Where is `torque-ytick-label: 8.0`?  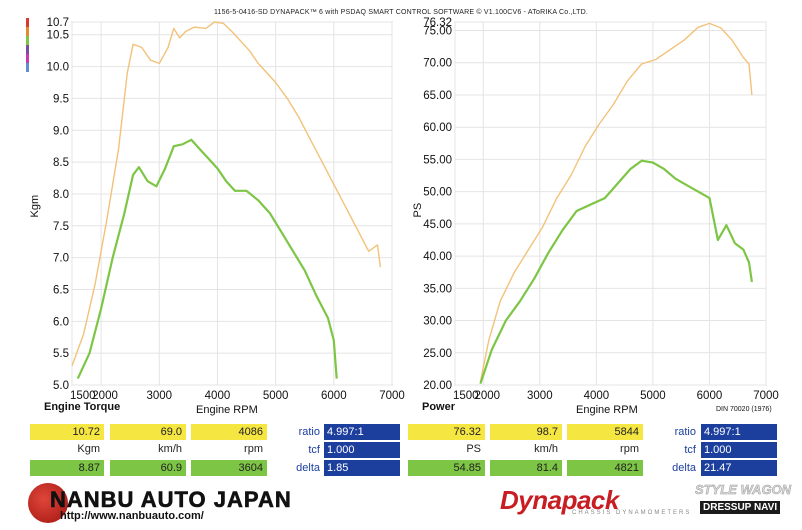
torque-ytick-label: 8.0 is located at coordinates (61, 195).